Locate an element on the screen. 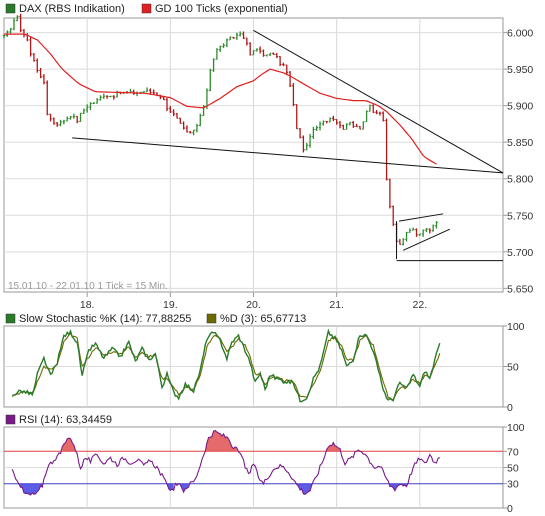 This screenshot has height=516, width=545. legend-swatch-stoch-d is located at coordinates (211, 318).